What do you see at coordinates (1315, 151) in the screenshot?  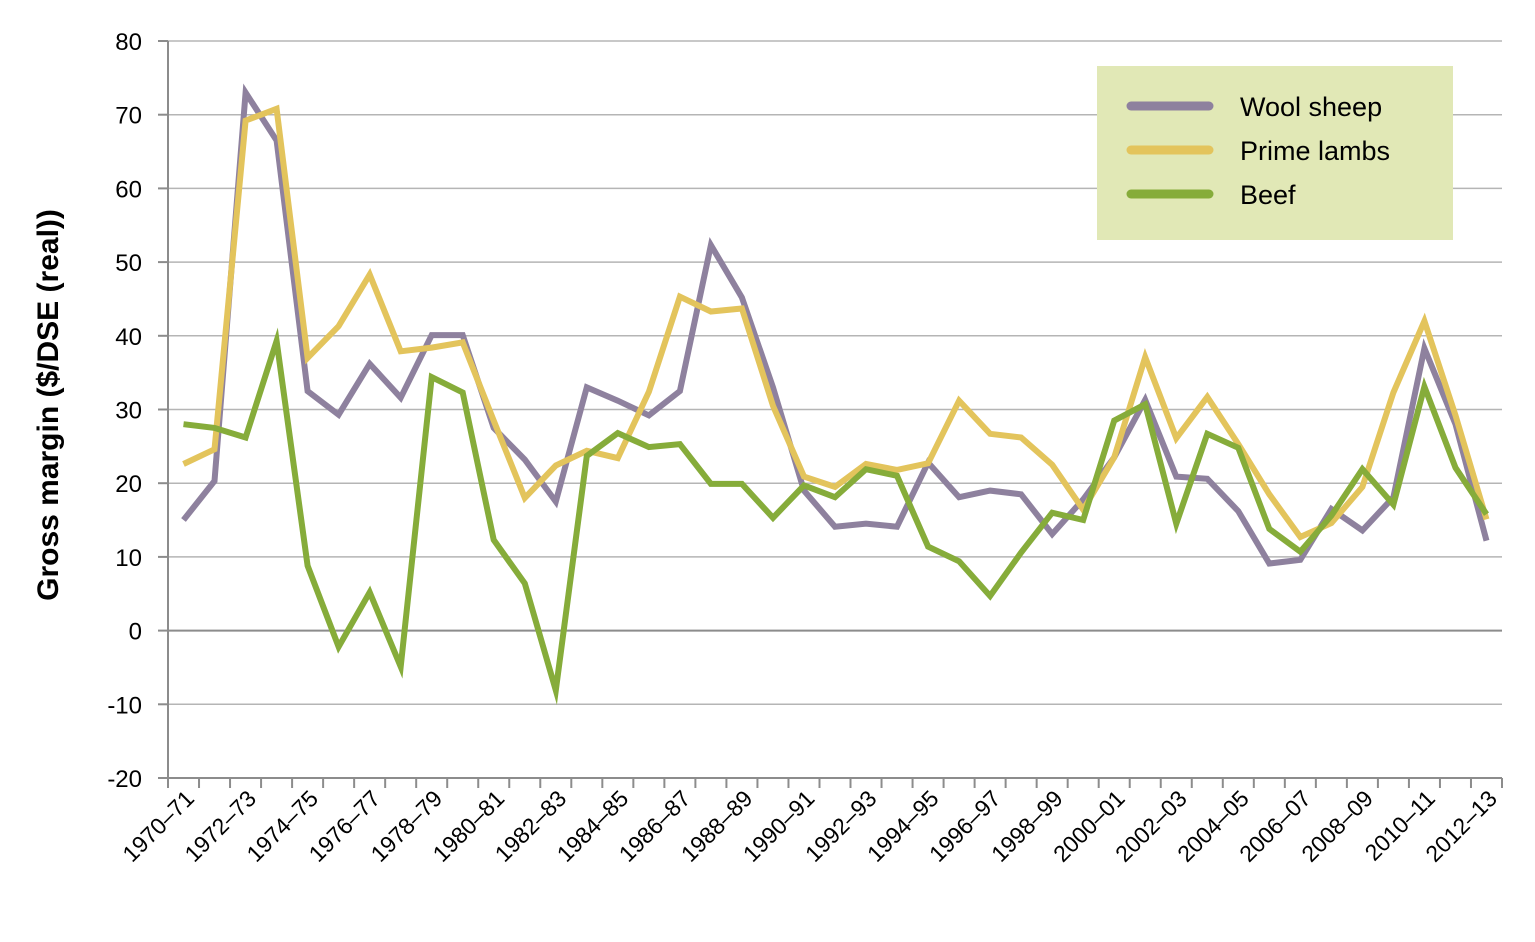 I see `legend-label: Prime lambs` at bounding box center [1315, 151].